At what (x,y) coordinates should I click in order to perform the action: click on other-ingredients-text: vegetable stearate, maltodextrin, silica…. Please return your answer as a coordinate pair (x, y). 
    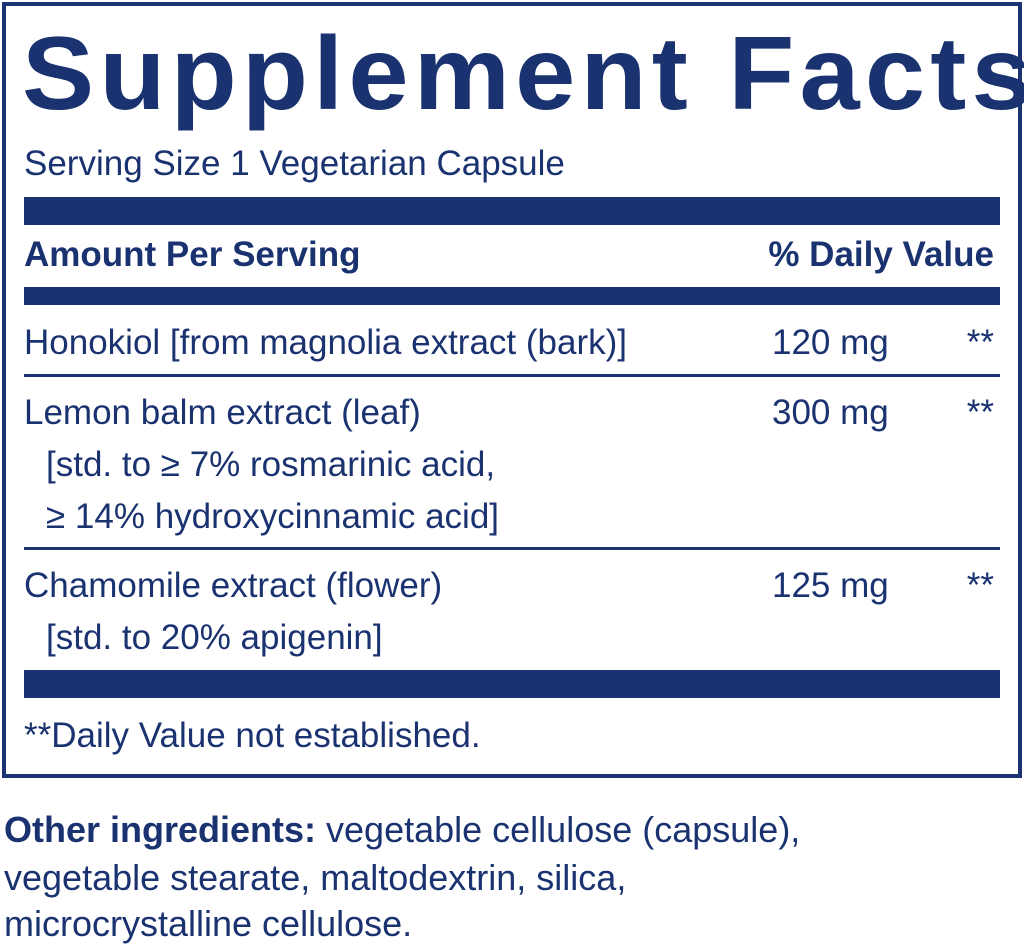
    Looking at the image, I should click on (315, 877).